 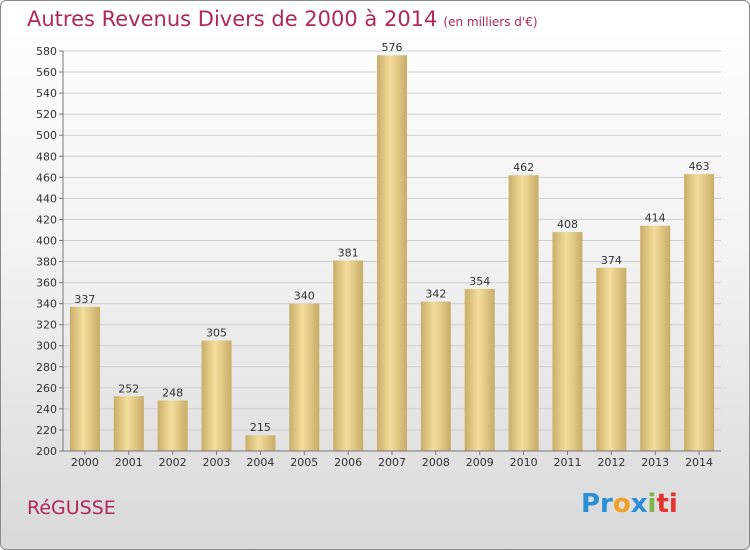 I want to click on y-tick-label: 260, so click(x=46, y=388).